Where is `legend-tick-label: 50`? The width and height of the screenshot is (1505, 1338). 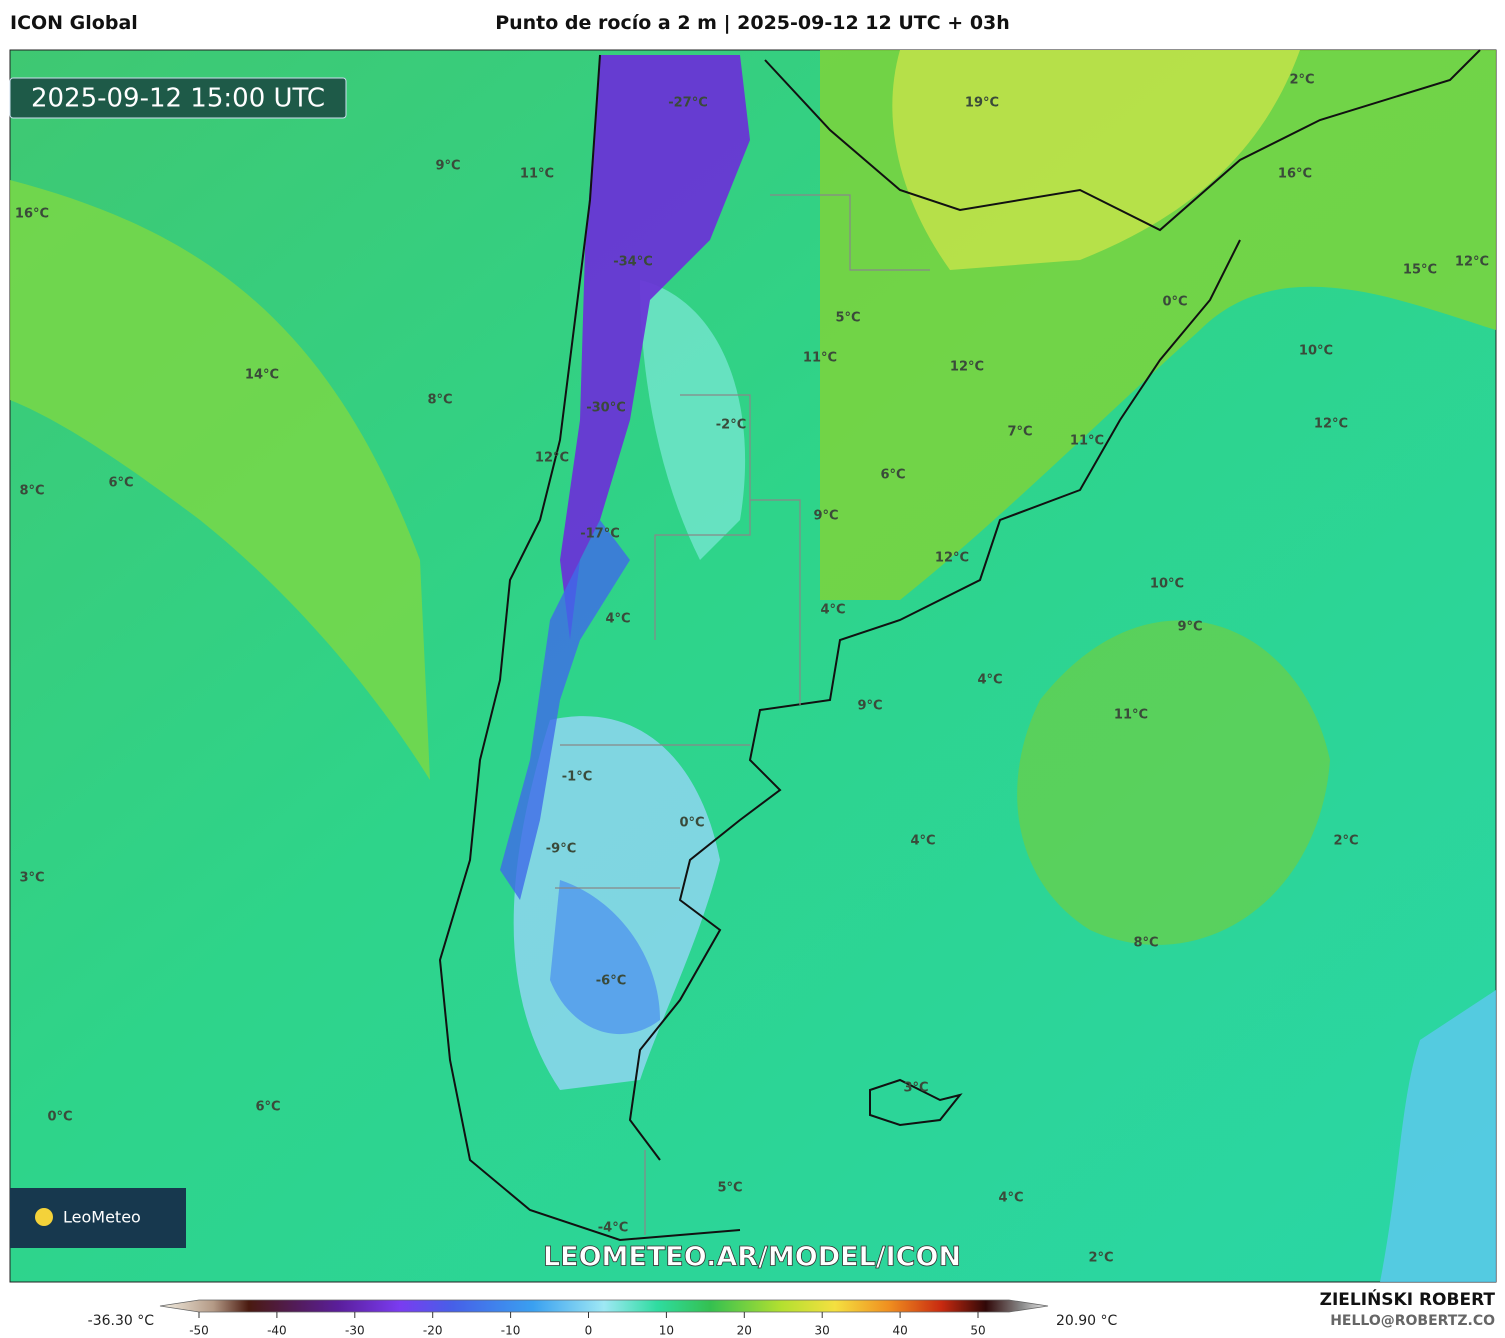
legend-tick-label: 50 is located at coordinates (977, 1331).